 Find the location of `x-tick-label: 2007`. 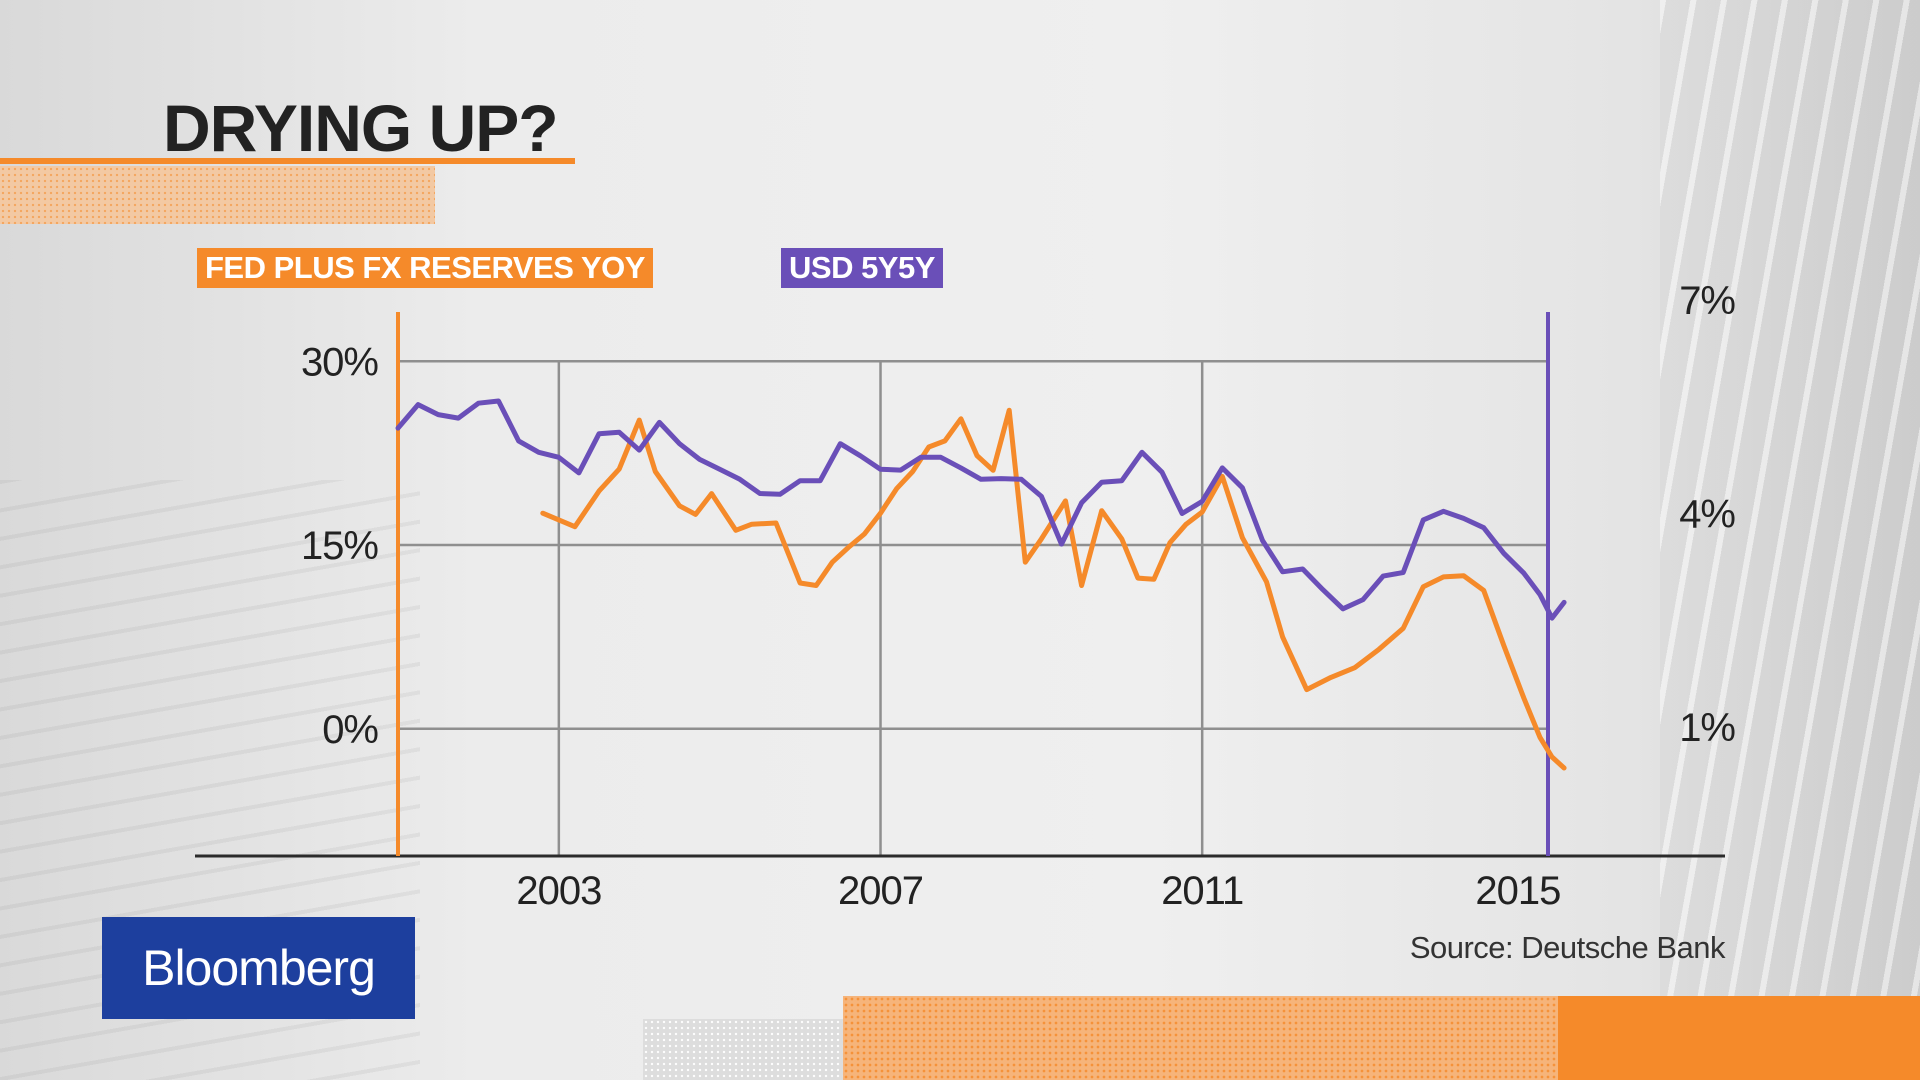

x-tick-label: 2007 is located at coordinates (880, 891).